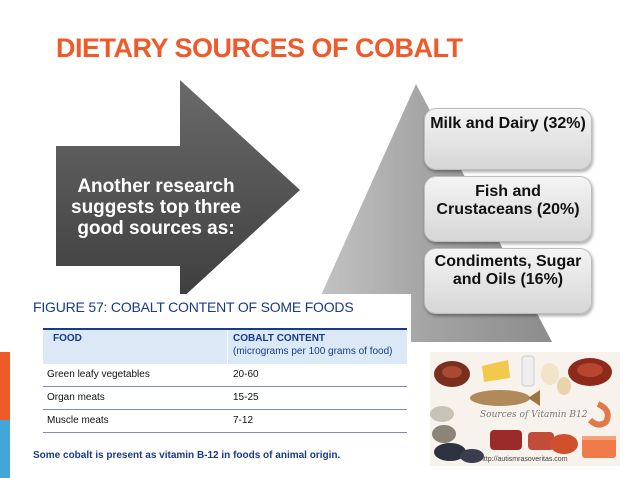  I want to click on table-row: Organ meats 15-25, so click(225, 398).